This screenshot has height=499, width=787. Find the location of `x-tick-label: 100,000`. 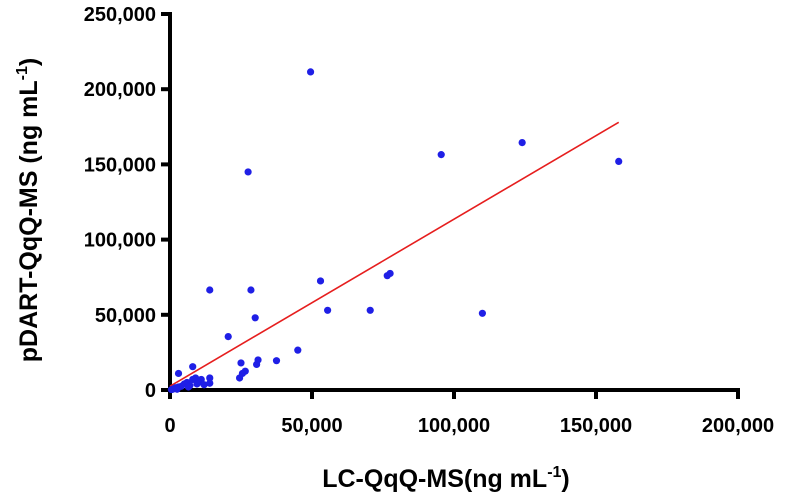

x-tick-label: 100,000 is located at coordinates (454, 426).